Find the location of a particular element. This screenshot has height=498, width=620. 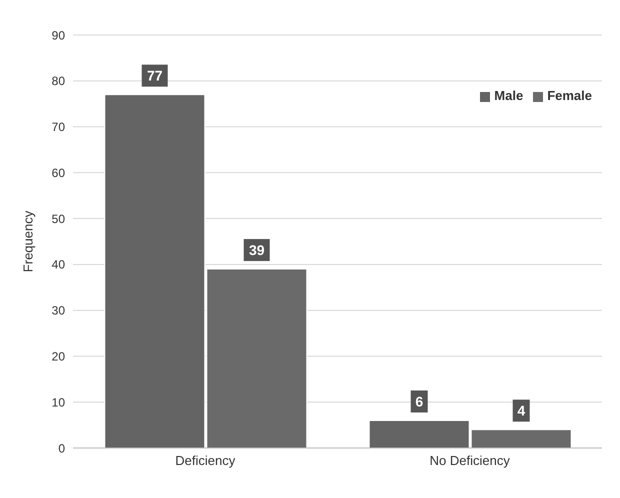

legend-label: Female is located at coordinates (569, 95).